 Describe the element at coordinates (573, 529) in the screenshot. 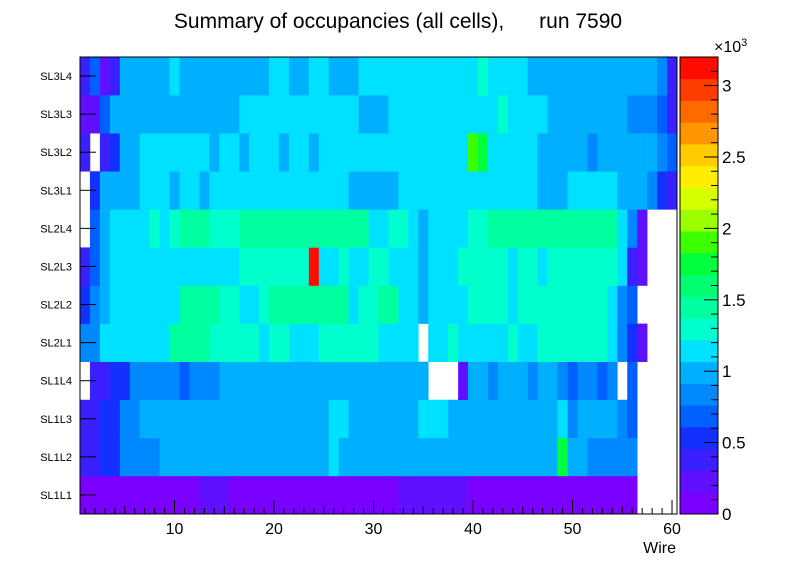

I see `x-tick-label: 50` at that location.